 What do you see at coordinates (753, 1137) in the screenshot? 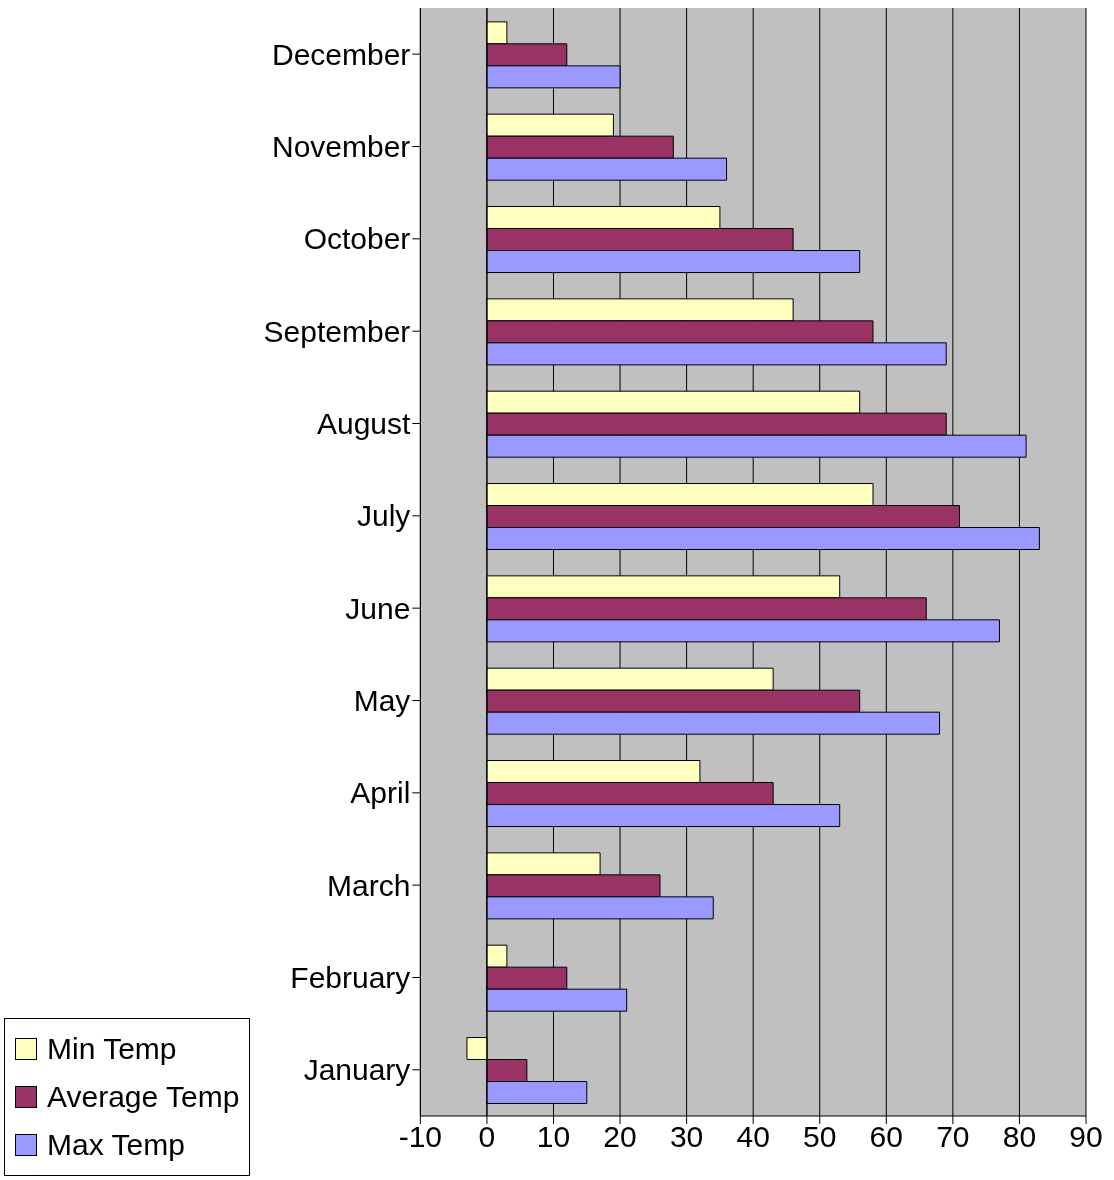
I see `x-tick-label: 40` at bounding box center [753, 1137].